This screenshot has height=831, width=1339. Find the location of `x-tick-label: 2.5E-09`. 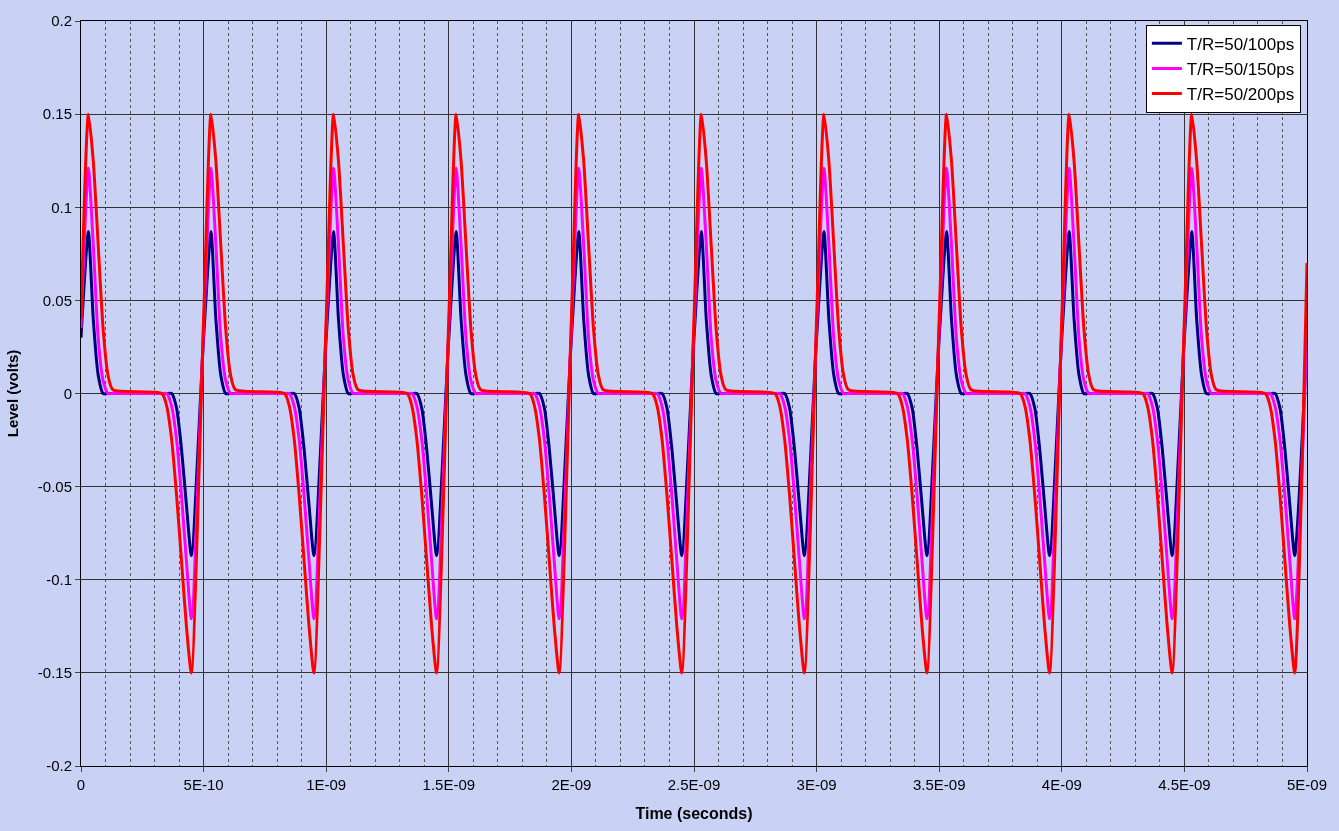

x-tick-label: 2.5E-09 is located at coordinates (694, 784).